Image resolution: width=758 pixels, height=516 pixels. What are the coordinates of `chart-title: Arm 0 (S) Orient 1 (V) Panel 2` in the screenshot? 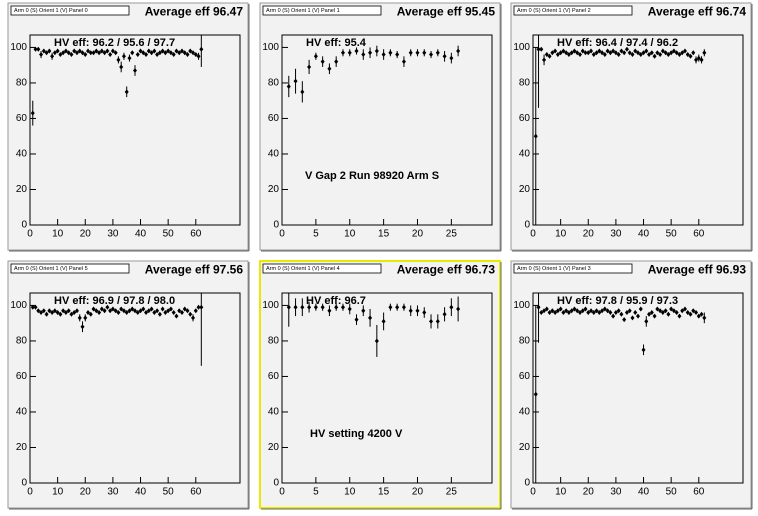 It's located at (554, 11).